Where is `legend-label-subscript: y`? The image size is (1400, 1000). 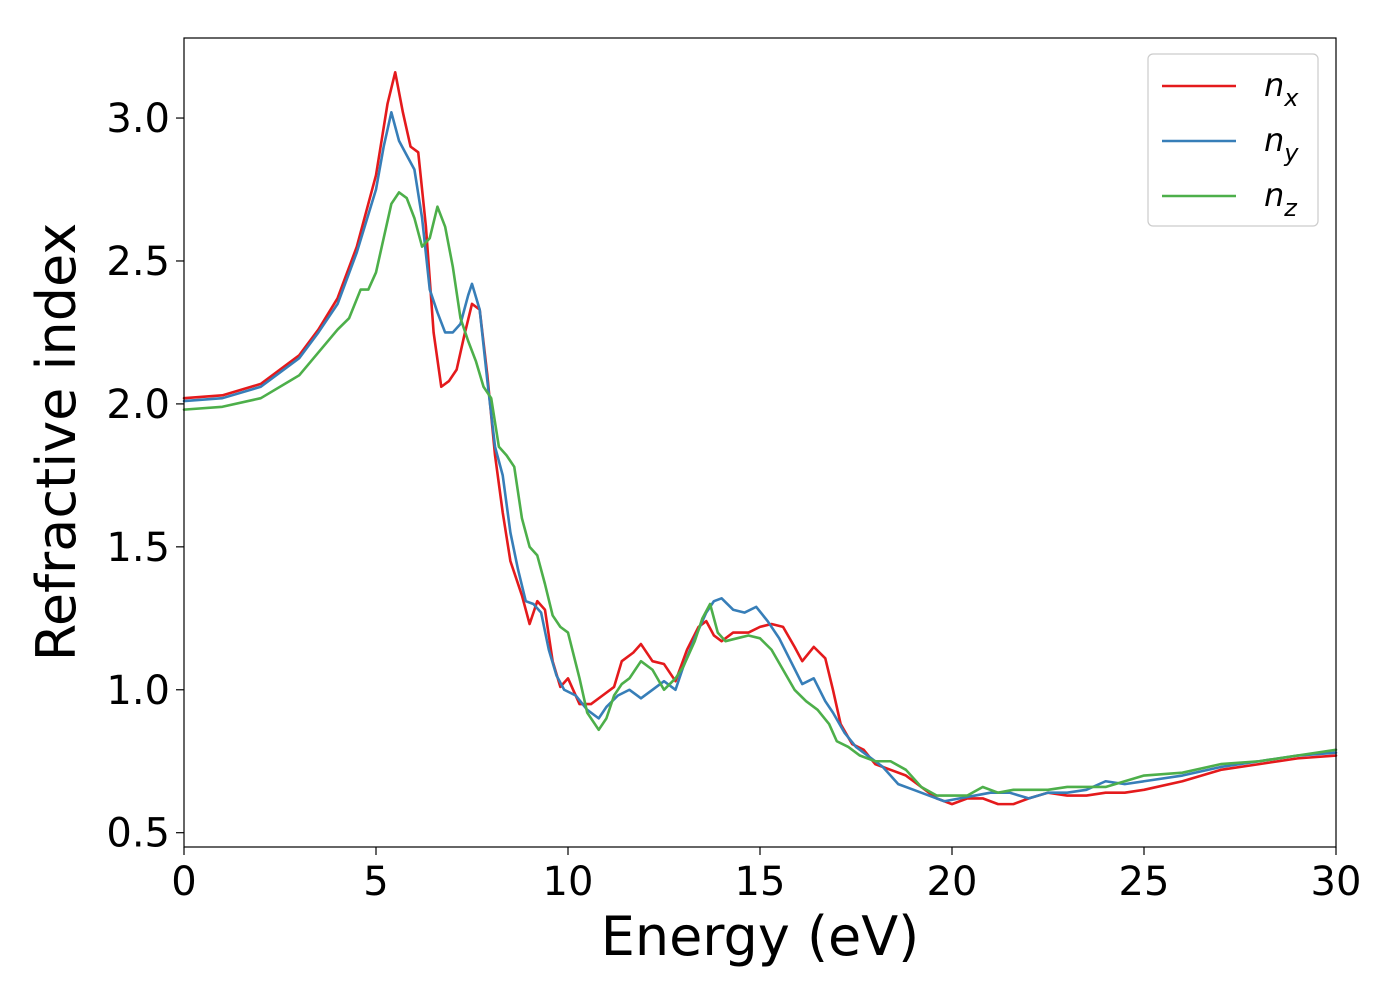
legend-label-subscript: y is located at coordinates (1291, 153).